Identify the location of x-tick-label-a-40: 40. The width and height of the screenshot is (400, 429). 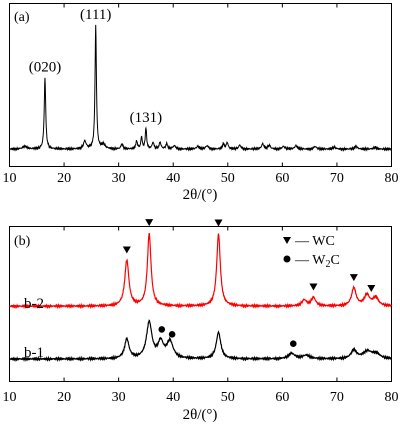
(173, 178).